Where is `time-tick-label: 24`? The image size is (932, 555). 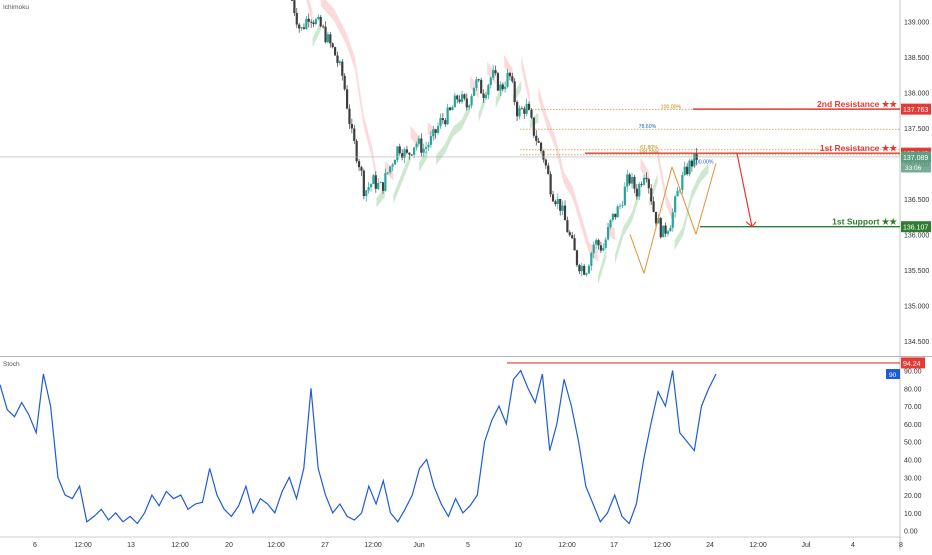
time-tick-label: 24 is located at coordinates (710, 545).